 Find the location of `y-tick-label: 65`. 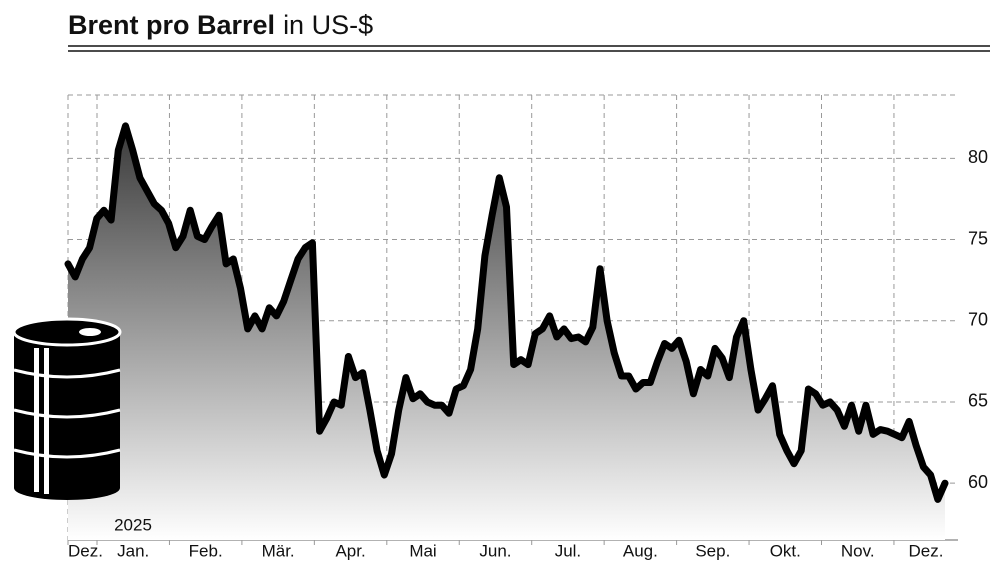

y-tick-label: 65 is located at coordinates (978, 401).